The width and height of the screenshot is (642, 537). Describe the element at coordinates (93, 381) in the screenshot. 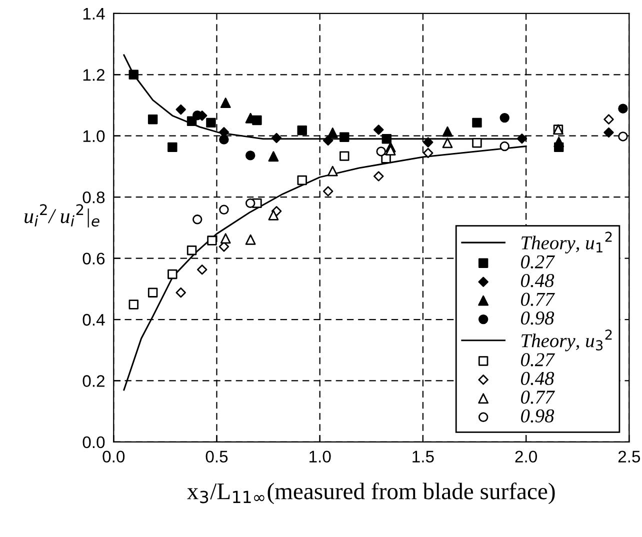

I see `y-tick-label: 0.2` at that location.